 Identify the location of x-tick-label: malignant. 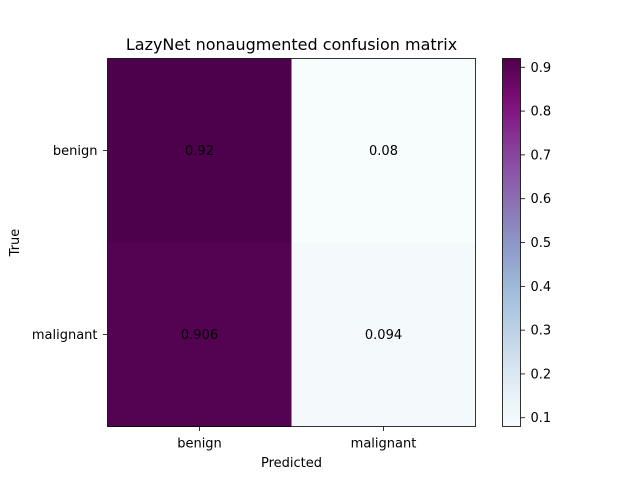
(384, 444).